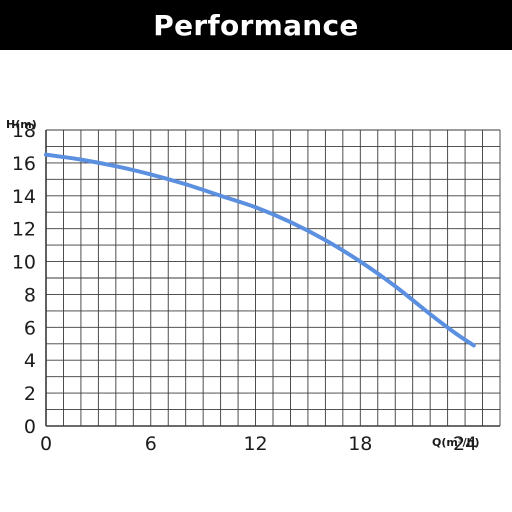 This screenshot has width=512, height=512. What do you see at coordinates (30, 295) in the screenshot?
I see `y-tick-label: 8` at bounding box center [30, 295].